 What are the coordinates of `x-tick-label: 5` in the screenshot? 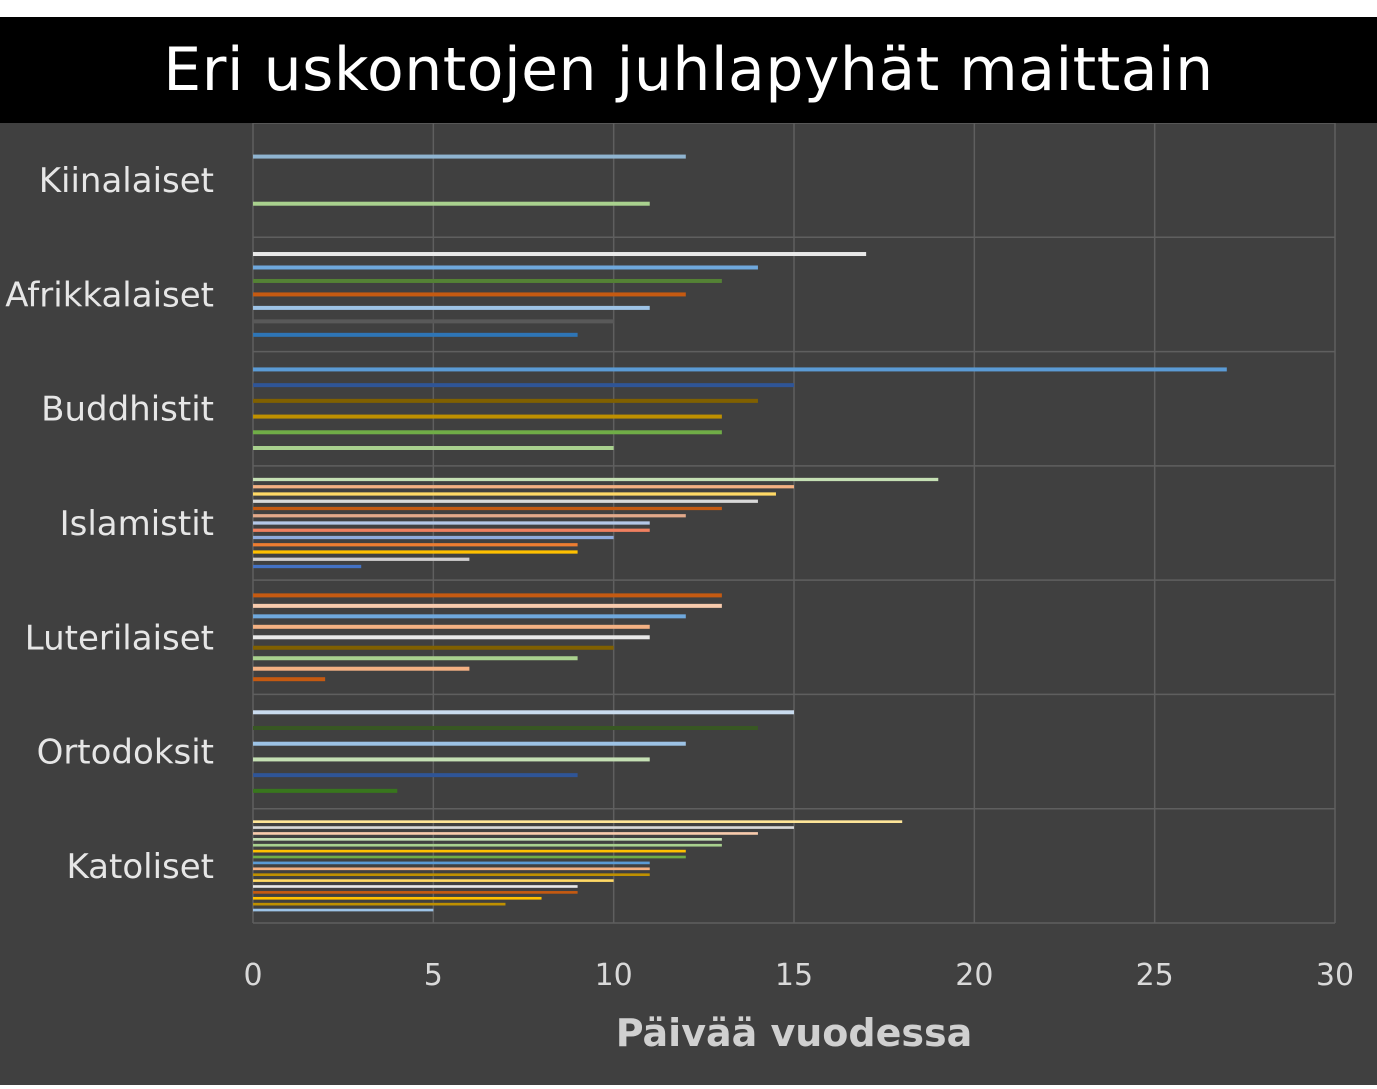 It's located at (433, 975).